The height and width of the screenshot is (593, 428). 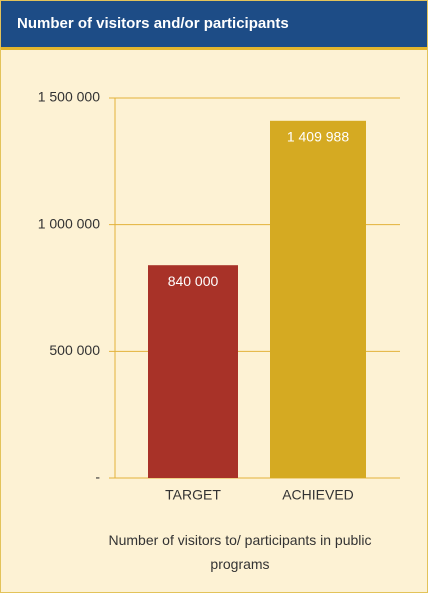 What do you see at coordinates (193, 495) in the screenshot?
I see `x-tick-label: TARGET` at bounding box center [193, 495].